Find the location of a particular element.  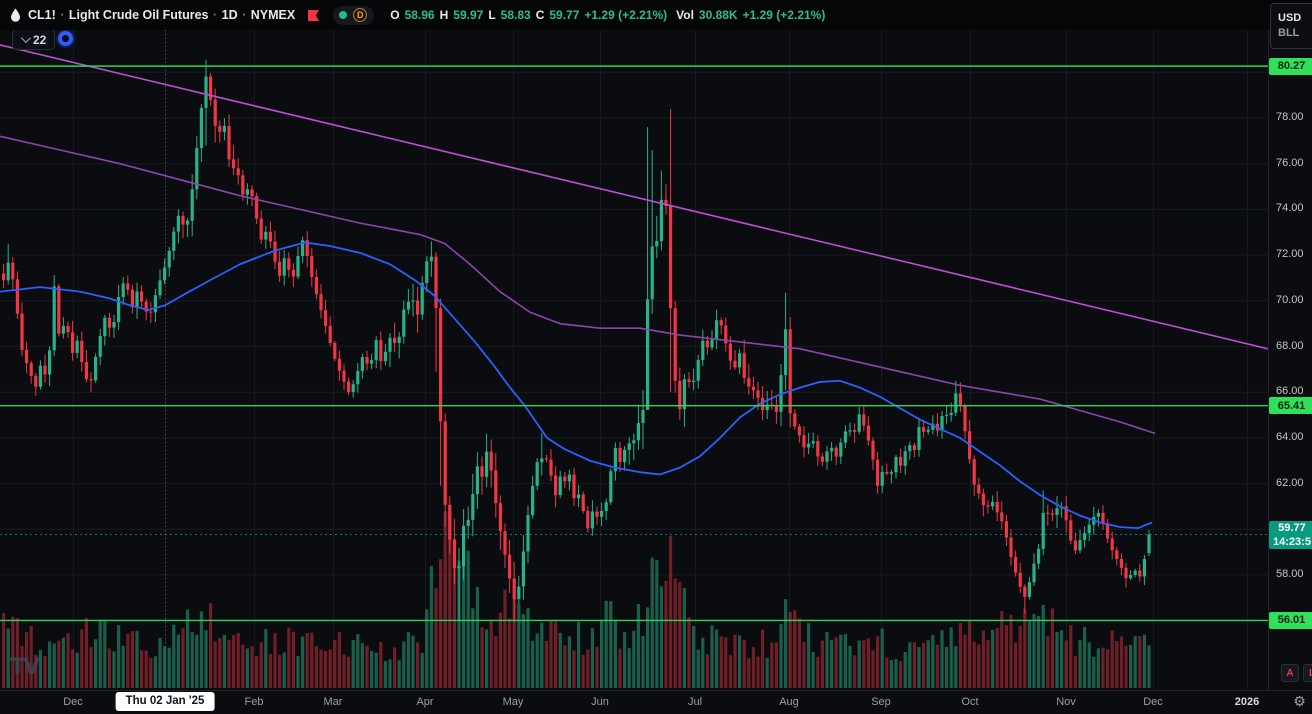

market-status-pill: D is located at coordinates (354, 15).